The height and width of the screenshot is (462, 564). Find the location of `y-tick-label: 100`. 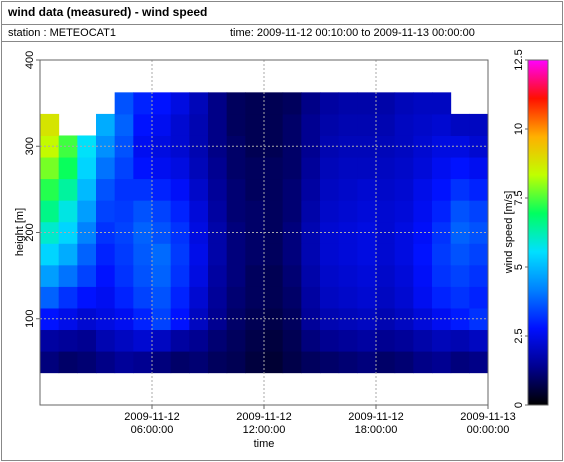

y-tick-label: 100 is located at coordinates (30, 319).